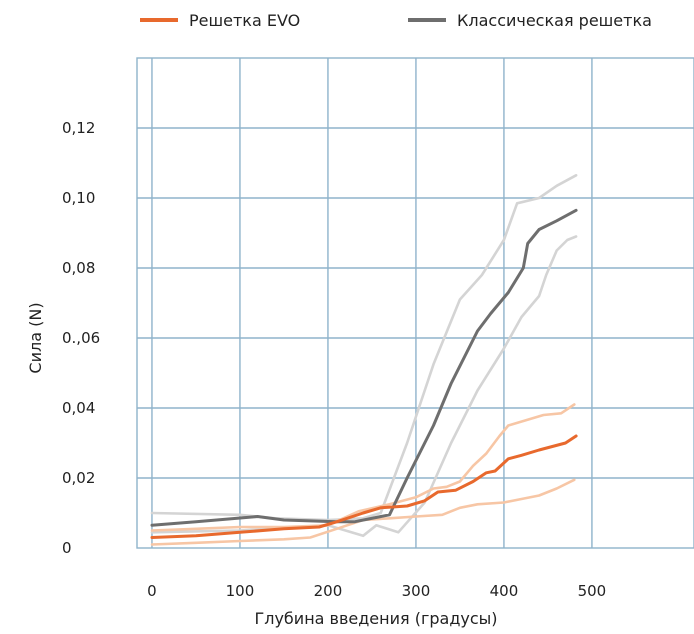 This screenshot has height=634, width=694. What do you see at coordinates (592, 591) in the screenshot?
I see `x-tick-label-5: 500` at bounding box center [592, 591].